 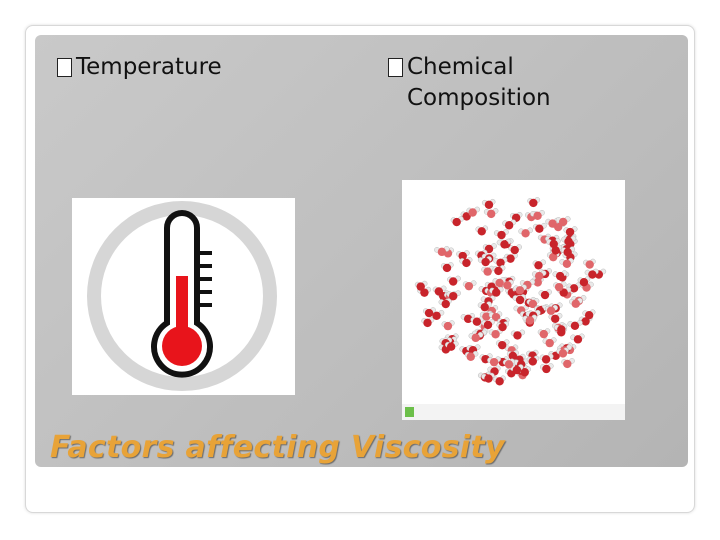 I want to click on bullet-item: Temperature, so click(x=139, y=67).